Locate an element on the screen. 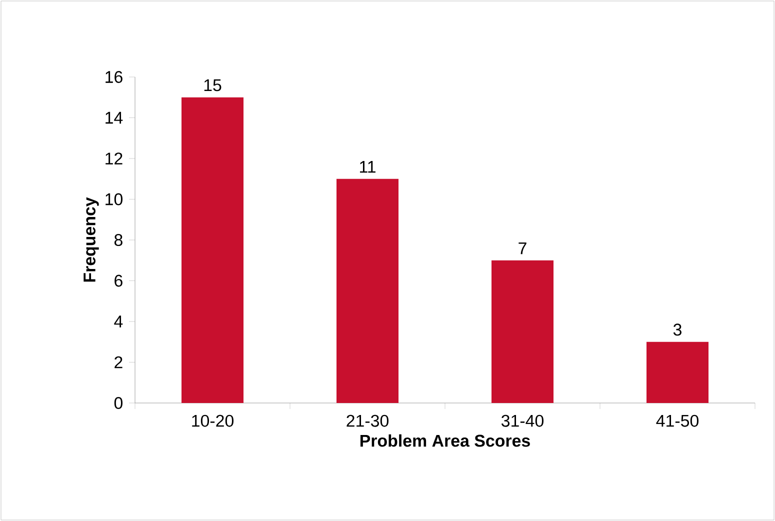 This screenshot has height=521, width=775. y-tick-label: 4 is located at coordinates (118, 322).